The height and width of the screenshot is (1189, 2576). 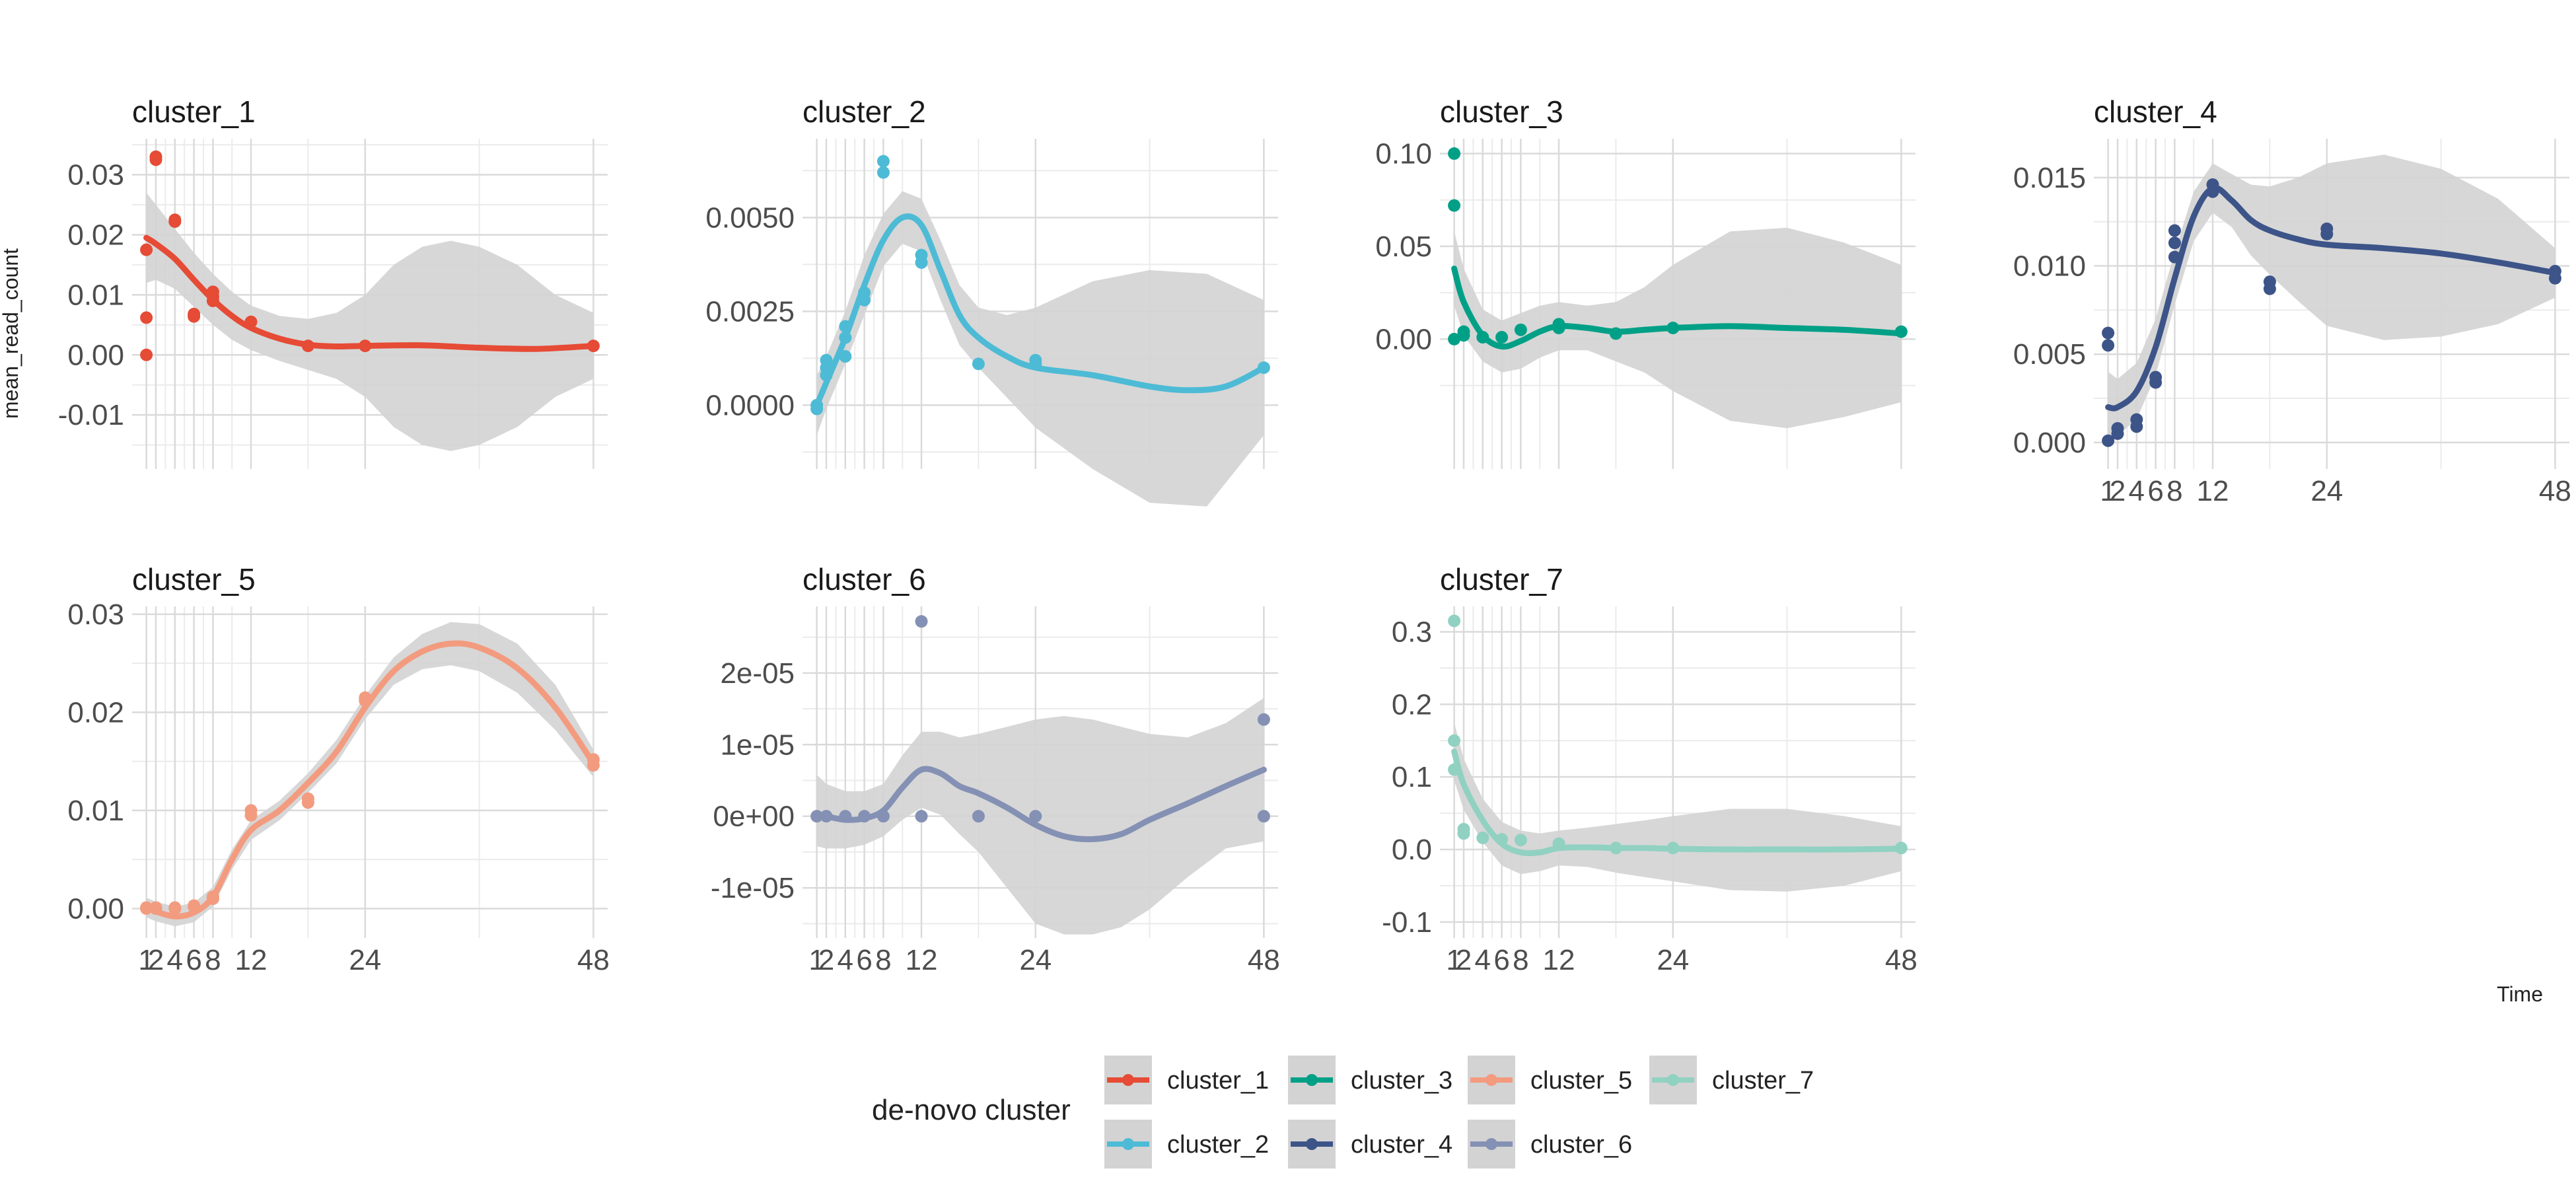 What do you see at coordinates (1407, 922) in the screenshot?
I see `y-tick-label: -0.1` at bounding box center [1407, 922].